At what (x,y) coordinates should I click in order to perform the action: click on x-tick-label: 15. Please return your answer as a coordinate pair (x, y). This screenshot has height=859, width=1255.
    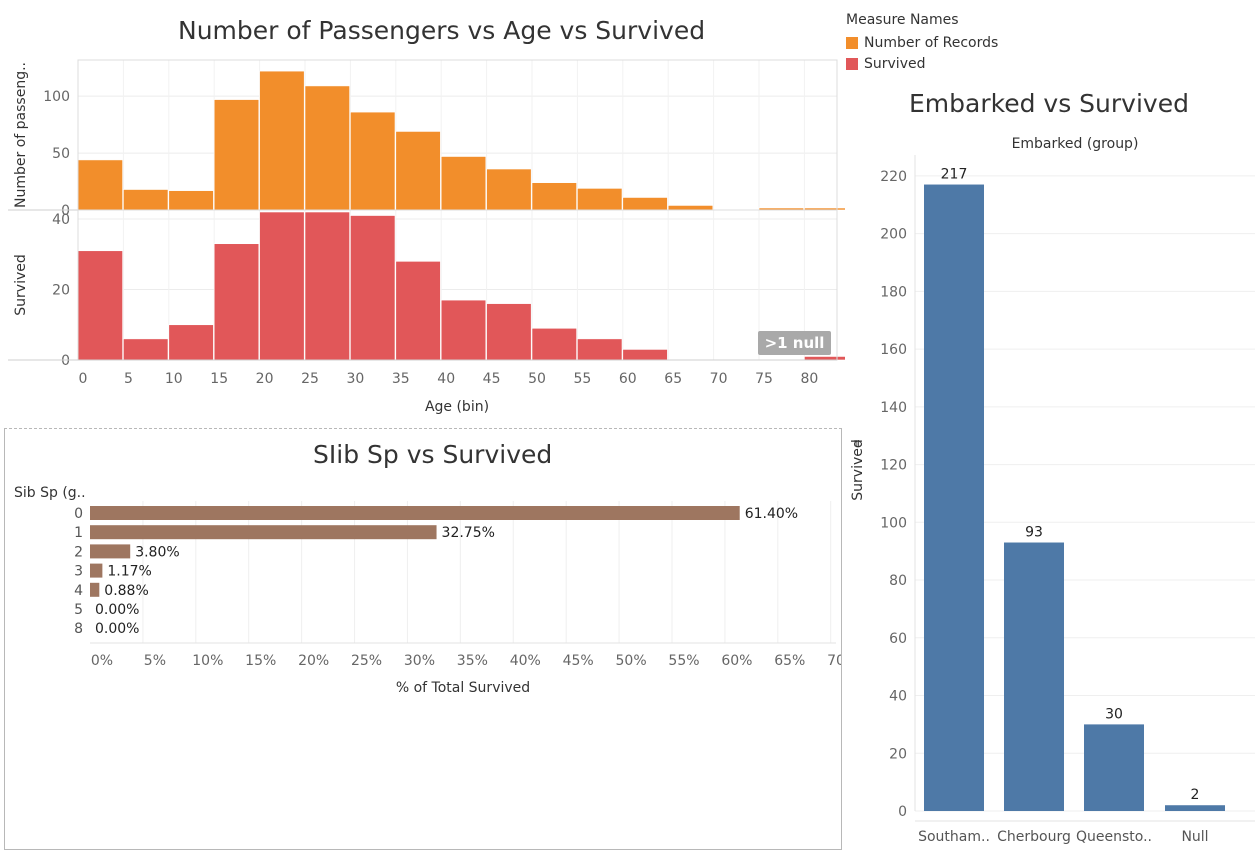
    Looking at the image, I should click on (219, 379).